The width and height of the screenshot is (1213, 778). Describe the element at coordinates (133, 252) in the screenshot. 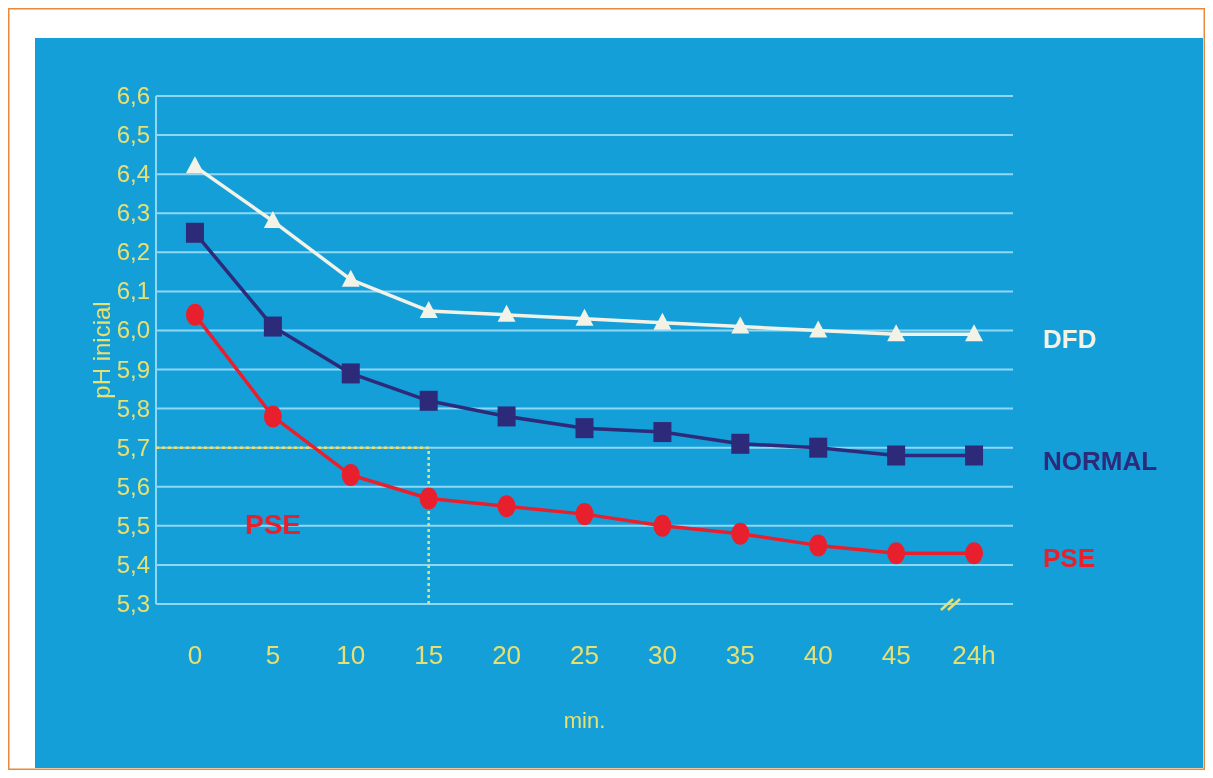

I see `y-tick-label: 6,2` at that location.